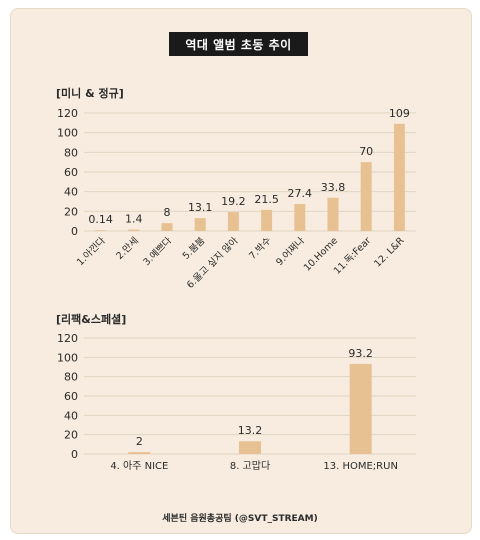  What do you see at coordinates (233, 201) in the screenshot?
I see `data-label: 19.2` at bounding box center [233, 201].